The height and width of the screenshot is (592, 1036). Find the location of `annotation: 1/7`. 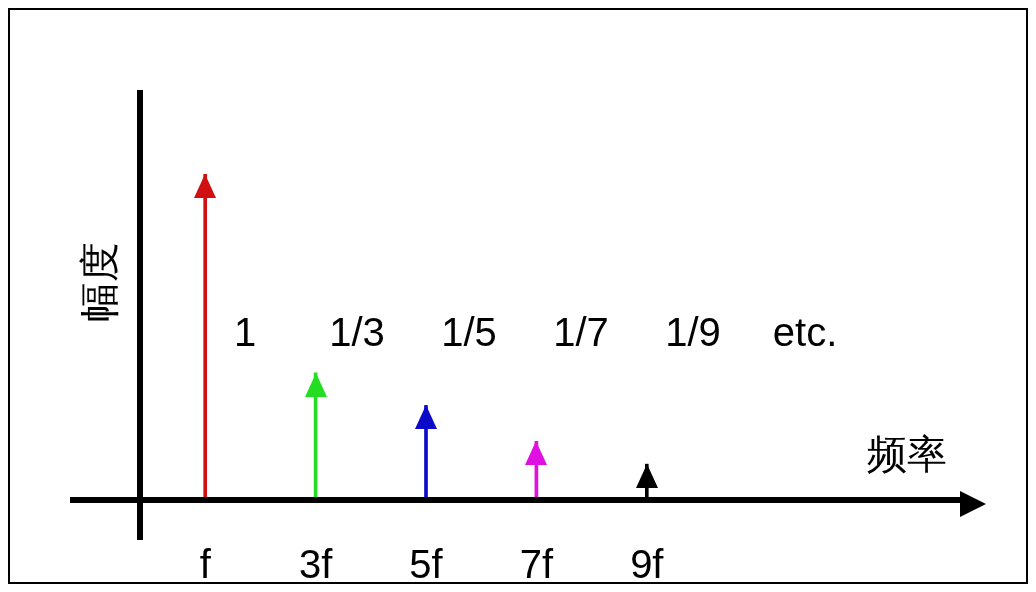

annotation: 1/7 is located at coordinates (581, 332).